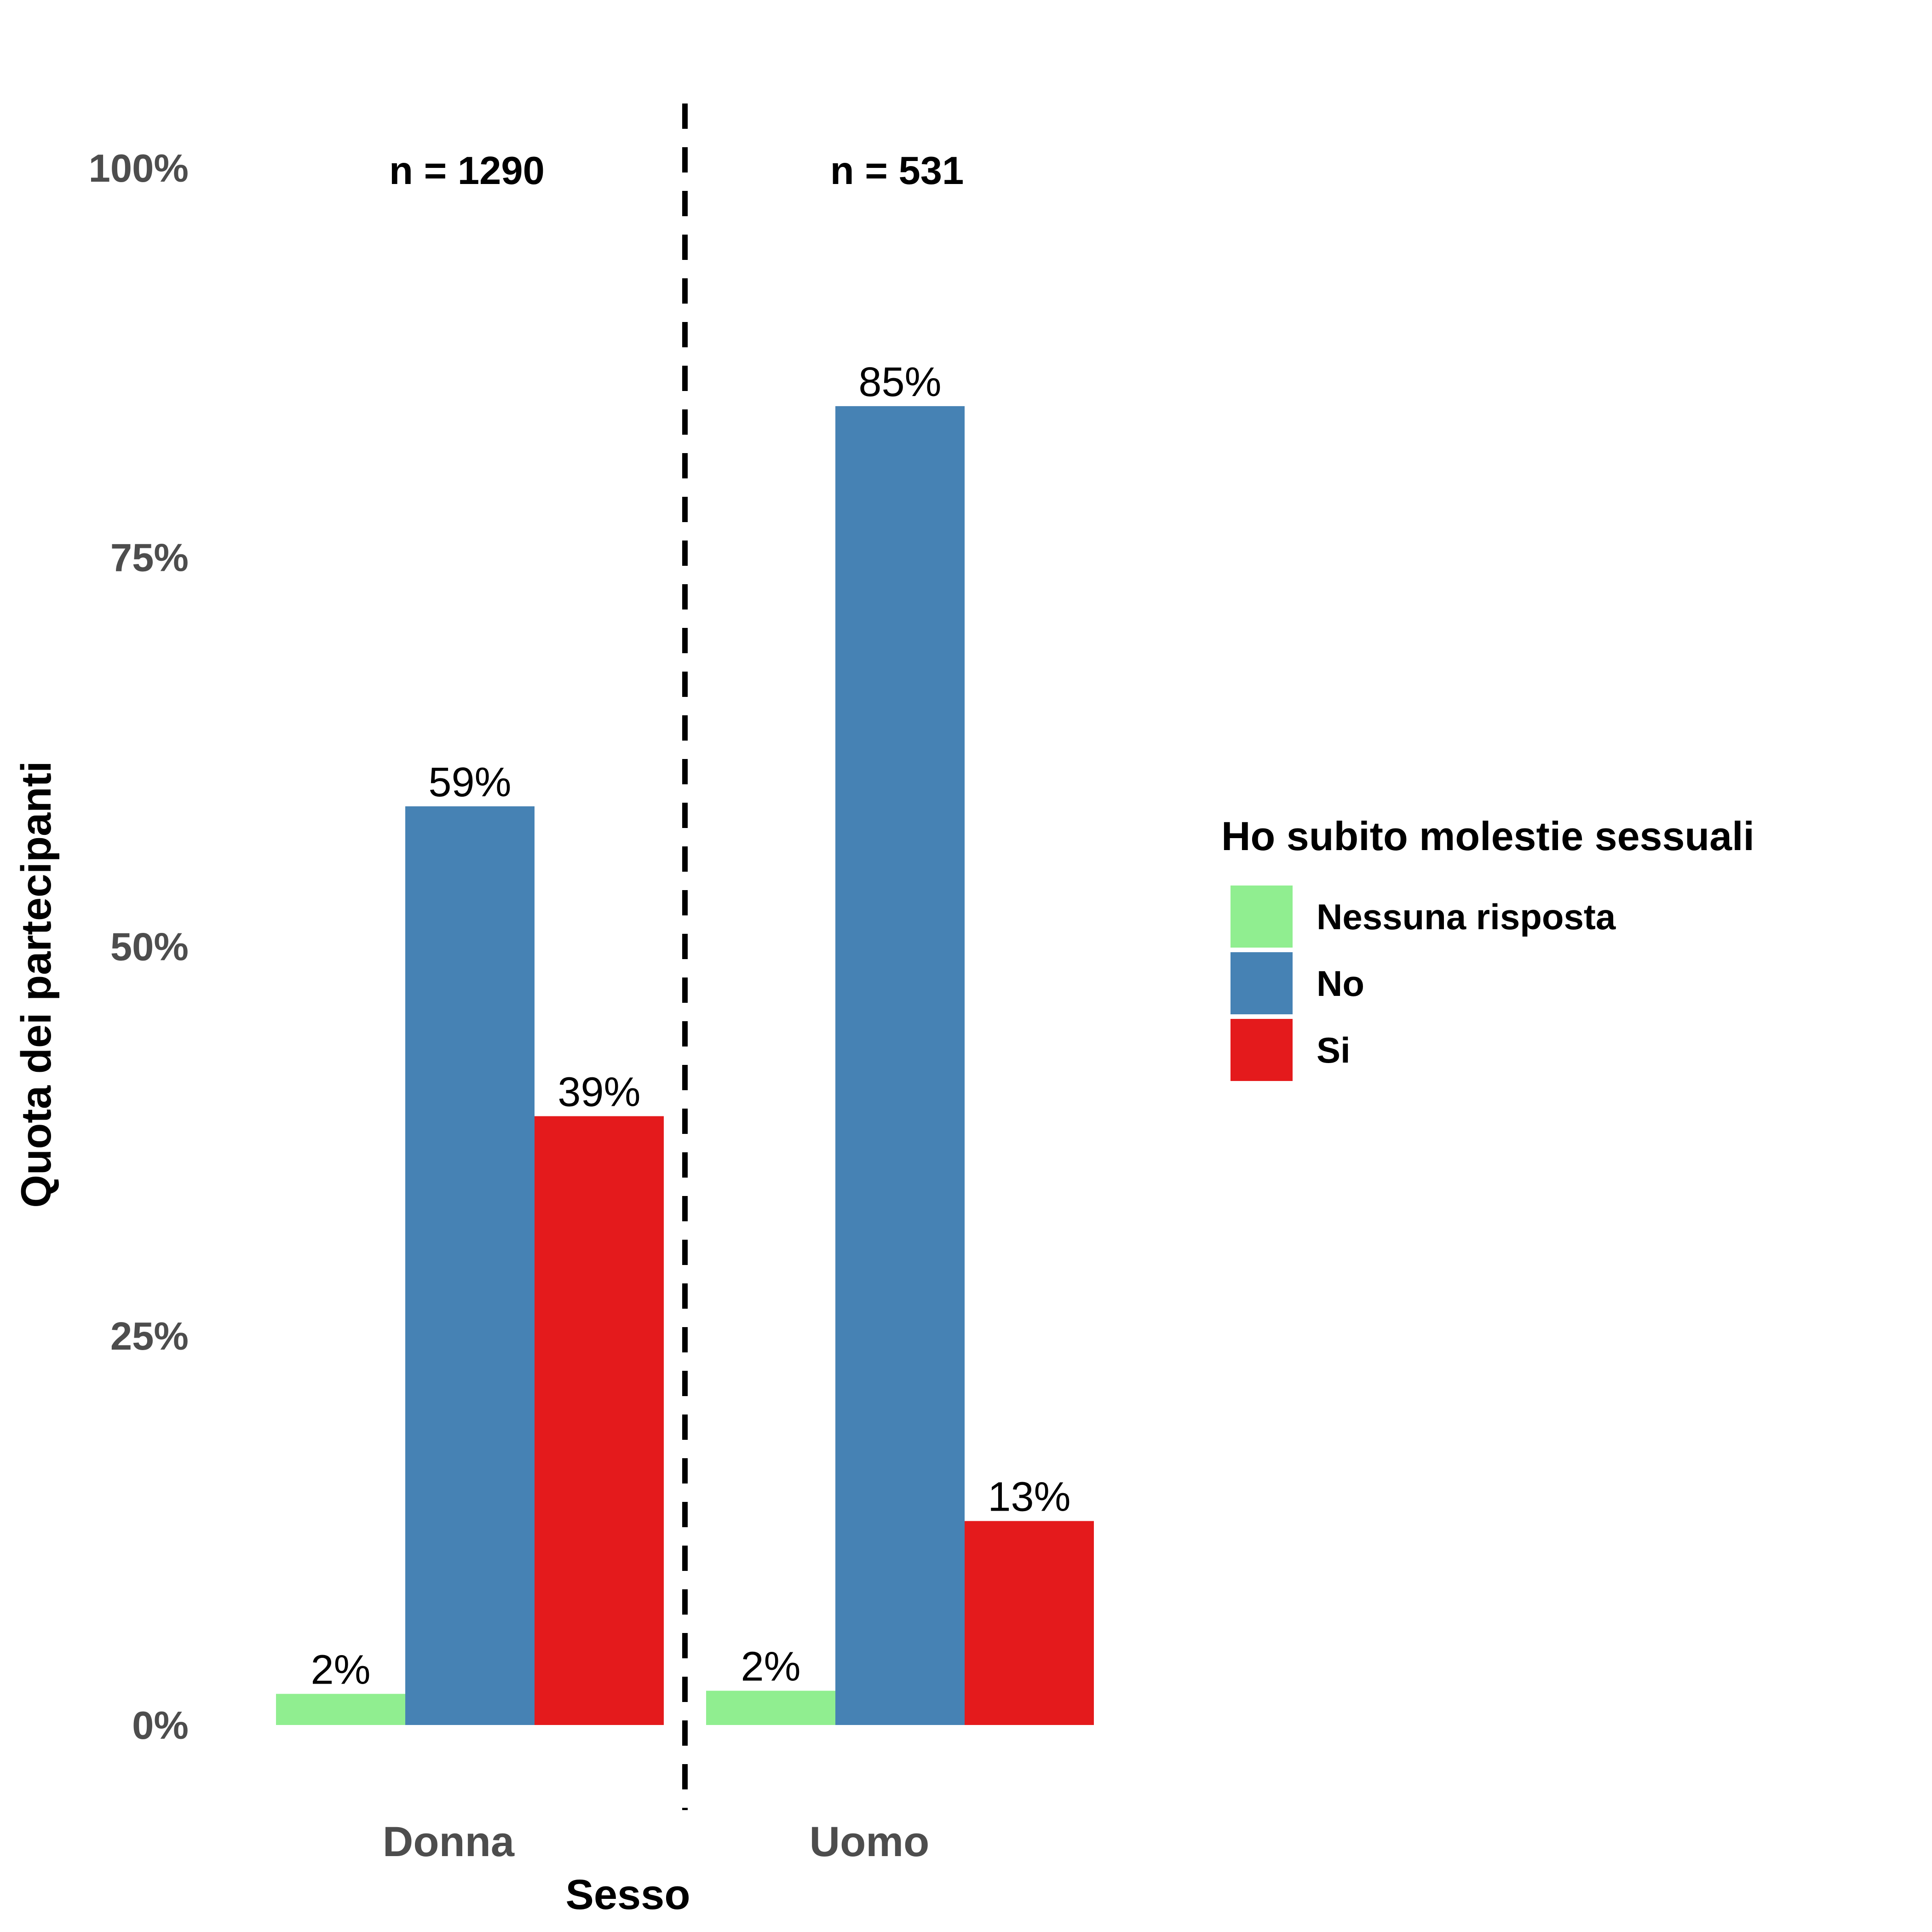 Image resolution: width=1932 pixels, height=1932 pixels. Describe the element at coordinates (467, 171) in the screenshot. I see `group-count-label: n = 1290` at that location.